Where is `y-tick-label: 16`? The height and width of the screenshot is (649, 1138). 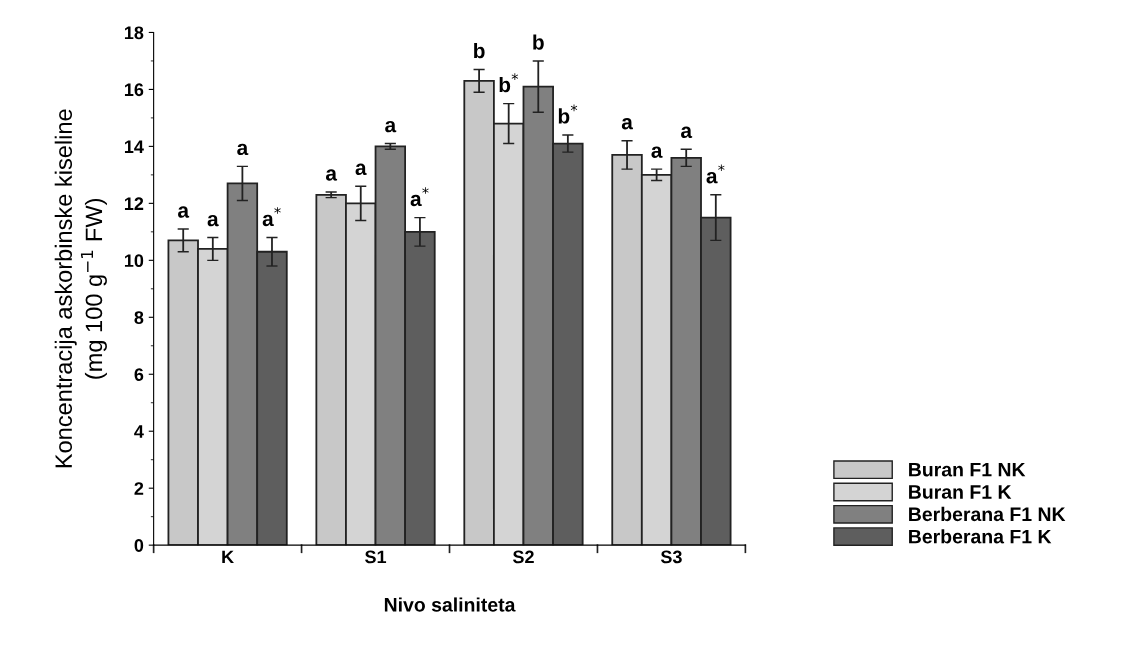 y-tick-label: 16 is located at coordinates (134, 90).